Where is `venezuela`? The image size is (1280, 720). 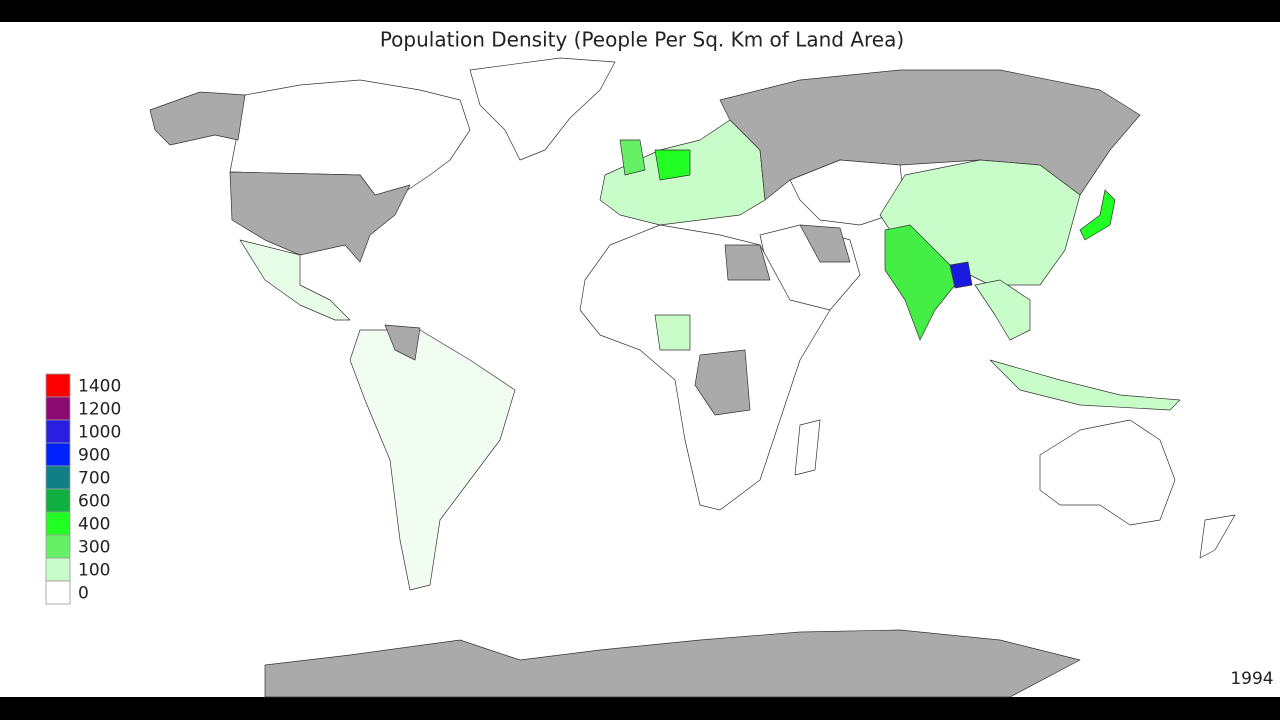
venezuela is located at coordinates (402, 342).